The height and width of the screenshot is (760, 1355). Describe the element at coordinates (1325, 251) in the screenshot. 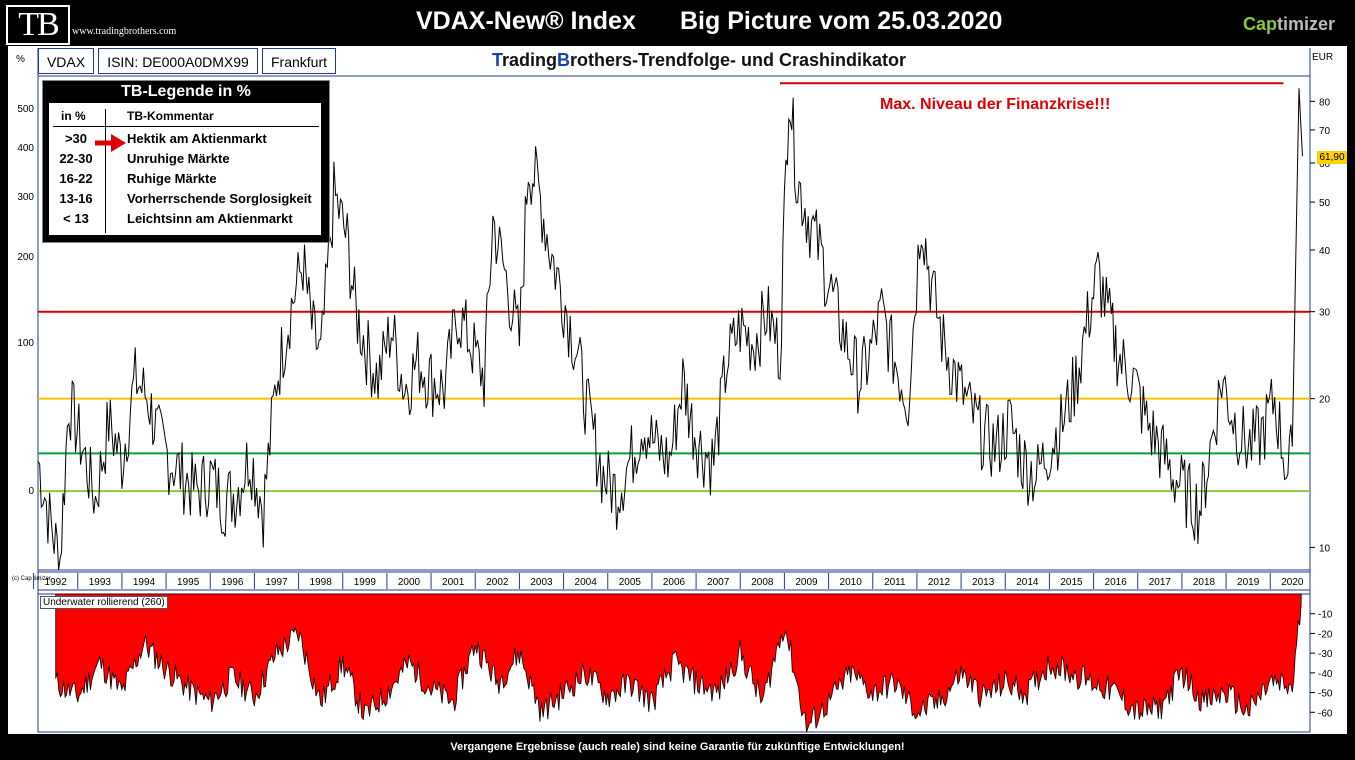

I see `right-tick-label: 40` at that location.